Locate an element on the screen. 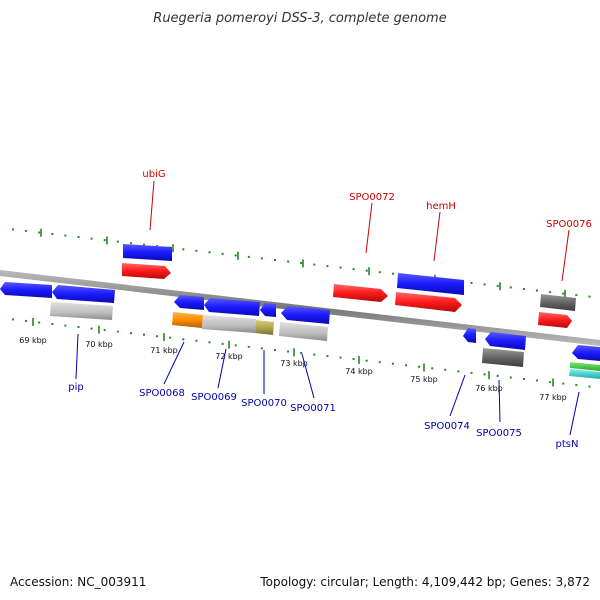 The image size is (600, 600). gene-spo0070-olive is located at coordinates (264, 327).